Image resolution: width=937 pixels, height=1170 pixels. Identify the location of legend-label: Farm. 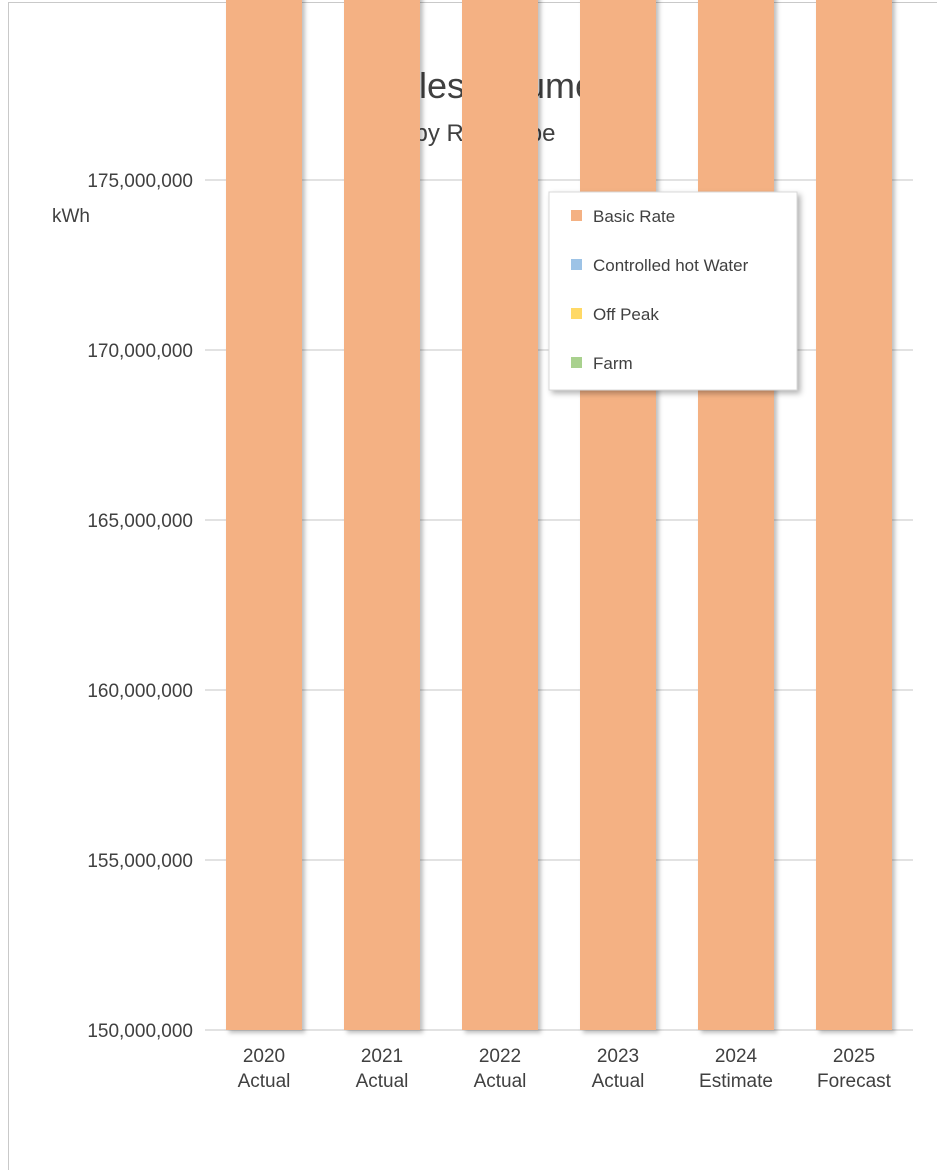
(613, 363).